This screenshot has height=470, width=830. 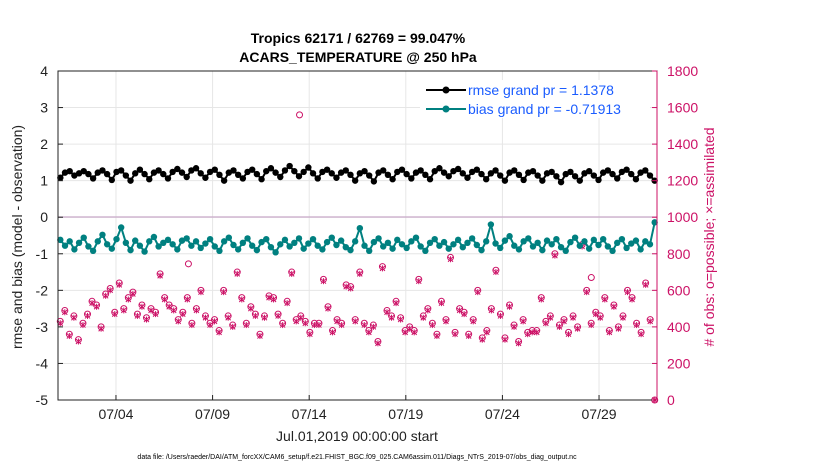 What do you see at coordinates (17, 237) in the screenshot?
I see `y-axis-label-left: rmse and bias (model - observation)` at bounding box center [17, 237].